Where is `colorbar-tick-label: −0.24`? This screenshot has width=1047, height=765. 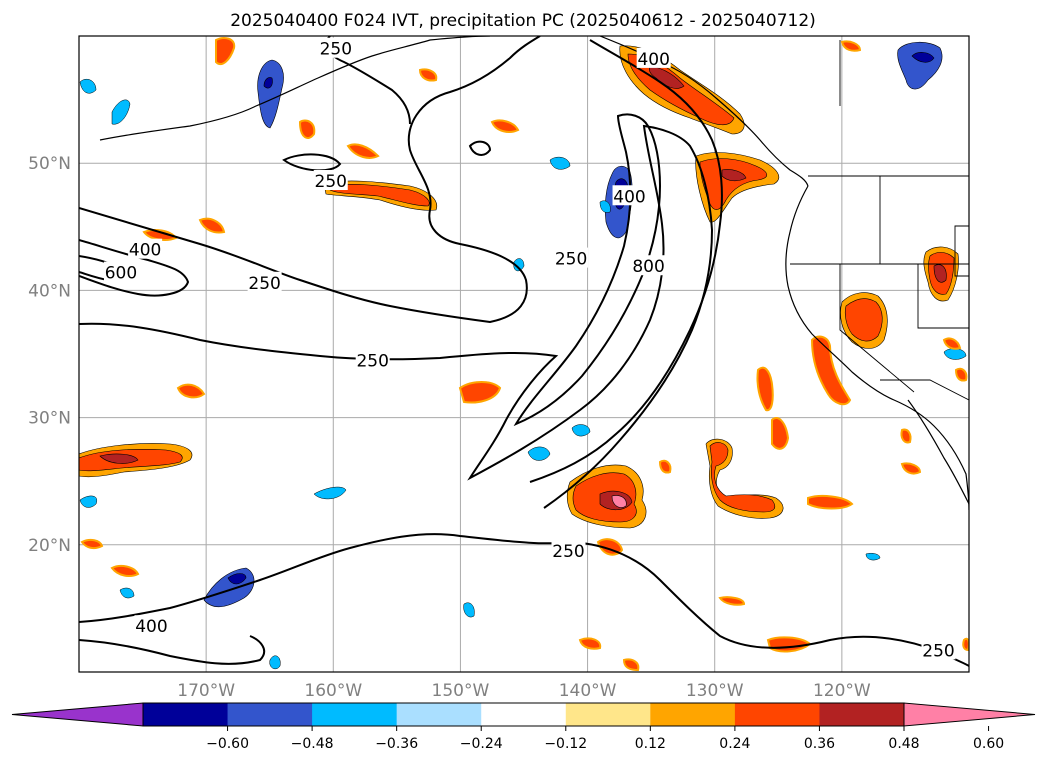
colorbar-tick-label: −0.24 is located at coordinates (481, 744).